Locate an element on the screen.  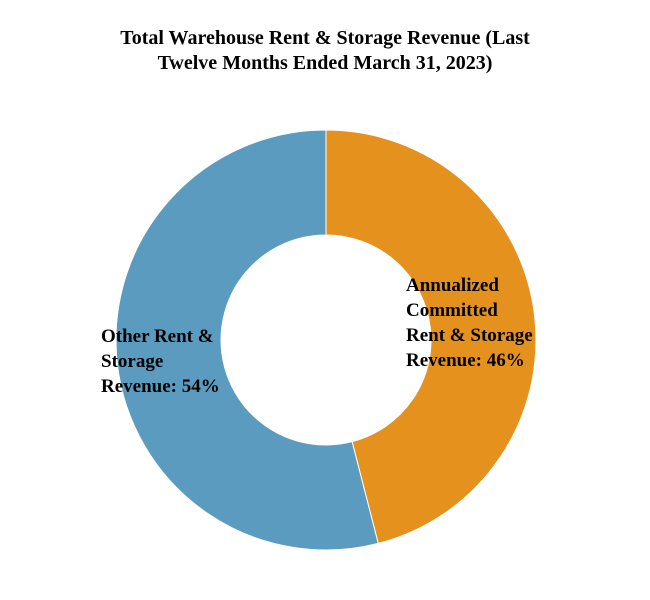
slice-label-0-line-0: Annualized is located at coordinates (452, 285).